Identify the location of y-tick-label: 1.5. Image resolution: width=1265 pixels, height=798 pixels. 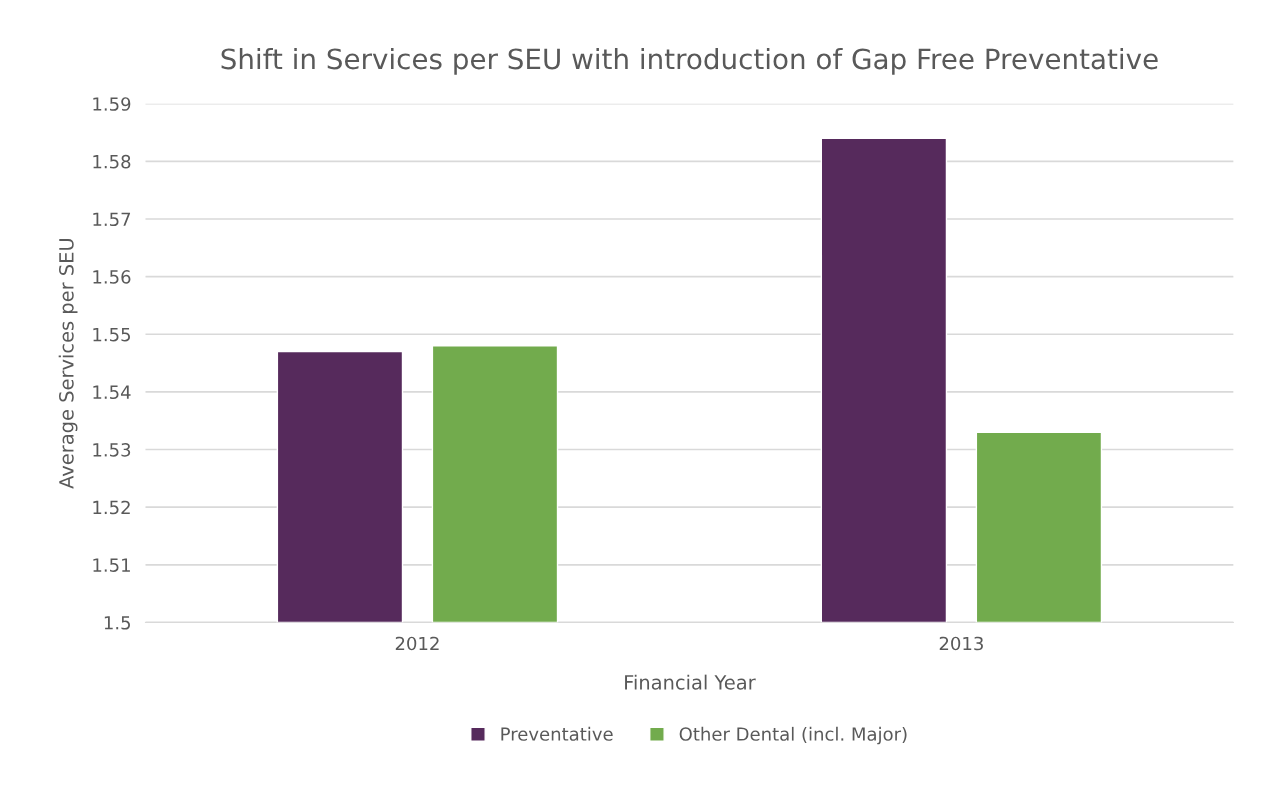
(117, 623).